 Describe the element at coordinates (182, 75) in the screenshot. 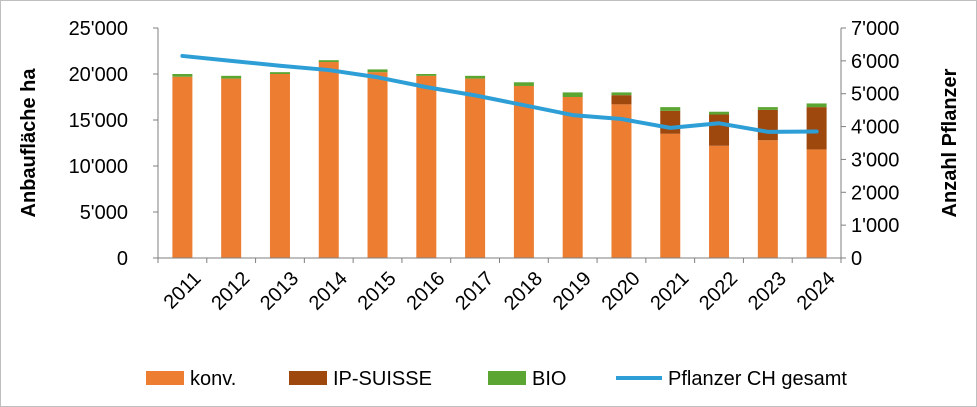

I see `bar-bio-2011` at that location.